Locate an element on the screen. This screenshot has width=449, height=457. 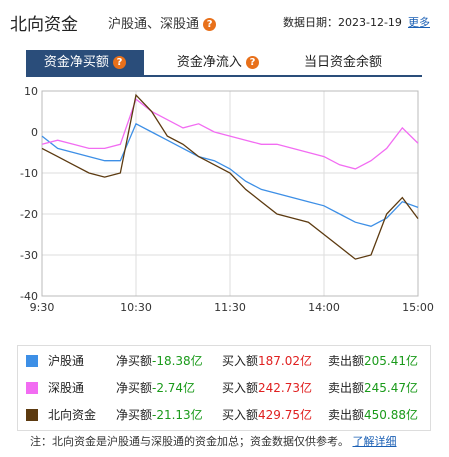
legend-name: 北向资金 is located at coordinates (72, 415).